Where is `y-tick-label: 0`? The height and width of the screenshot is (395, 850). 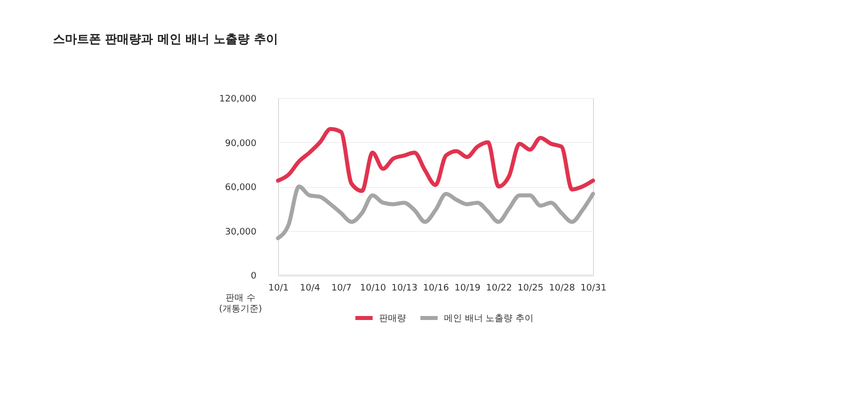
y-tick-label: 0 is located at coordinates (253, 277).